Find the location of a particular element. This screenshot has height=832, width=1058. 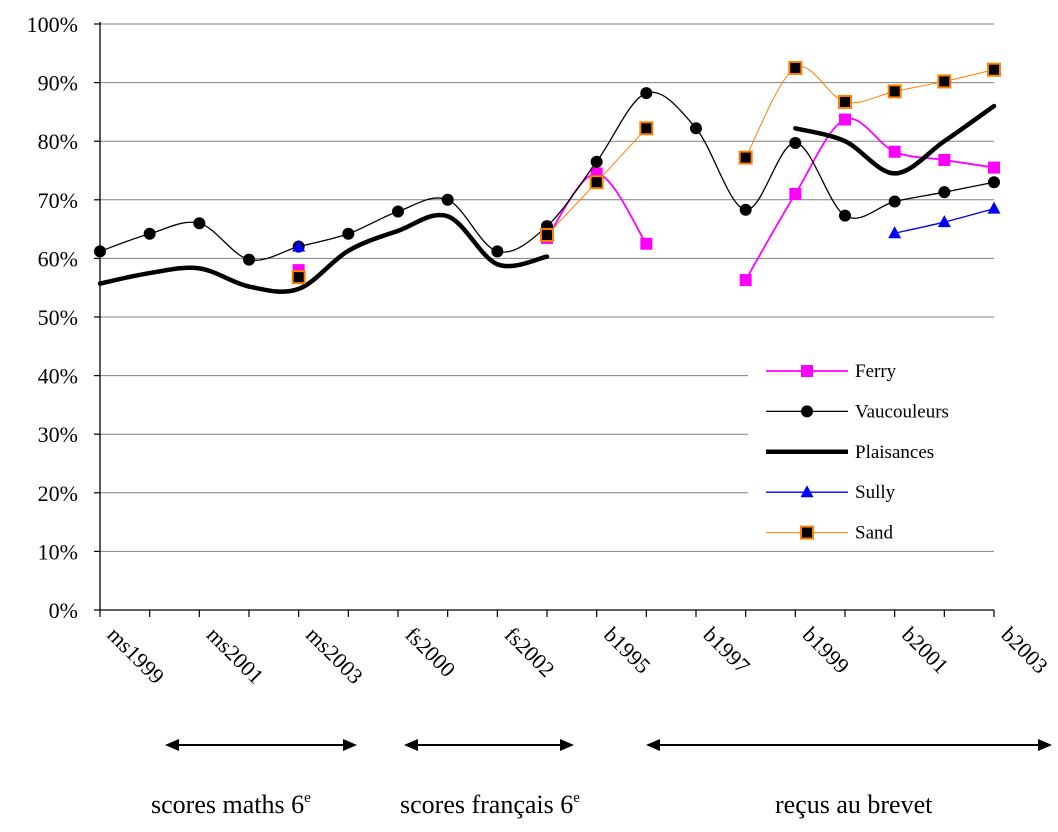

series-sully is located at coordinates (646, 226).